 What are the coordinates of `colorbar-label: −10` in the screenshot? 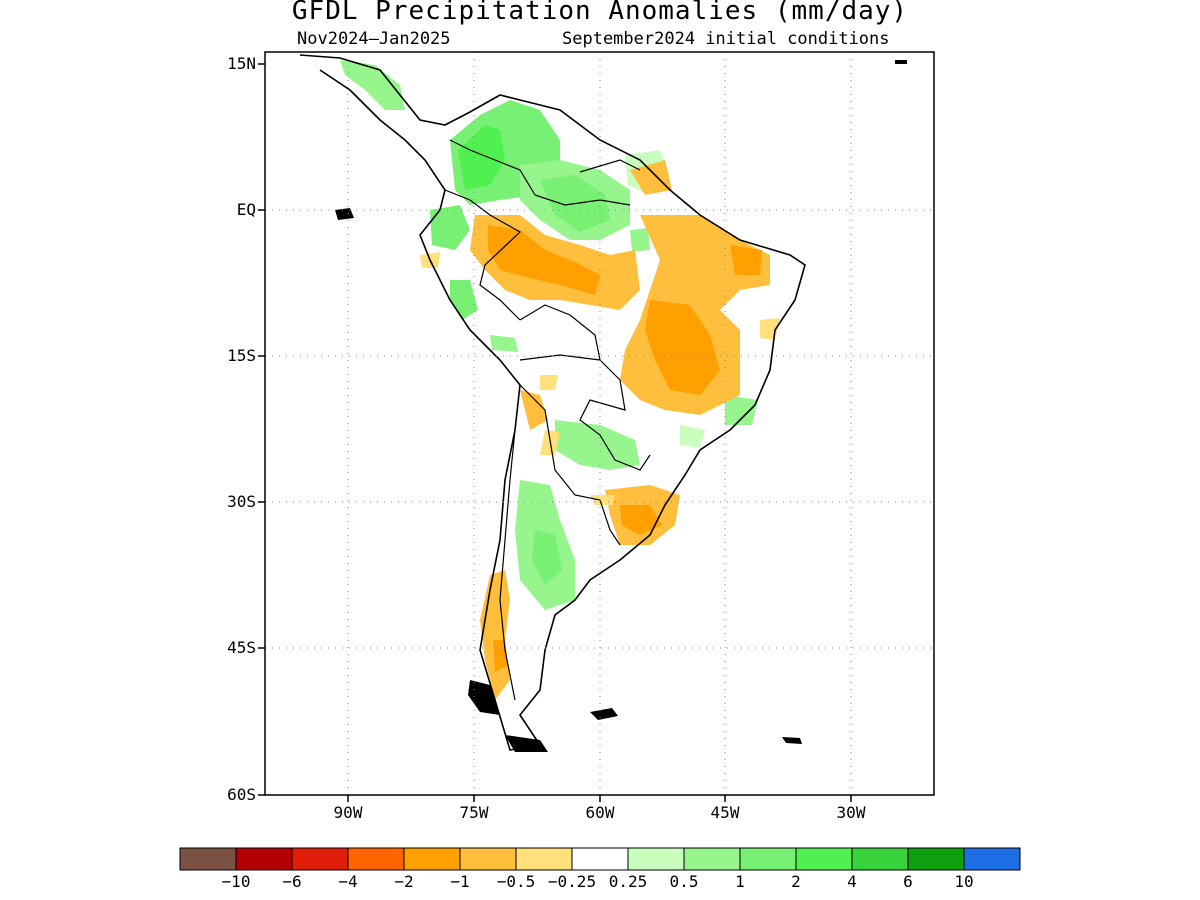 It's located at (236, 881).